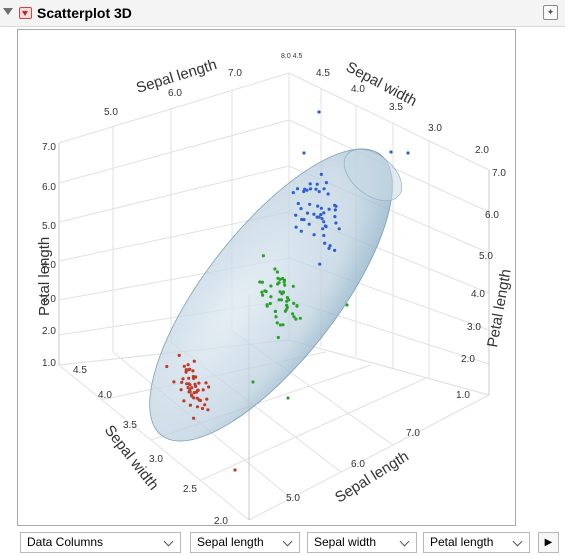  I want to click on tick-pl-left: 7.0, so click(49, 147).